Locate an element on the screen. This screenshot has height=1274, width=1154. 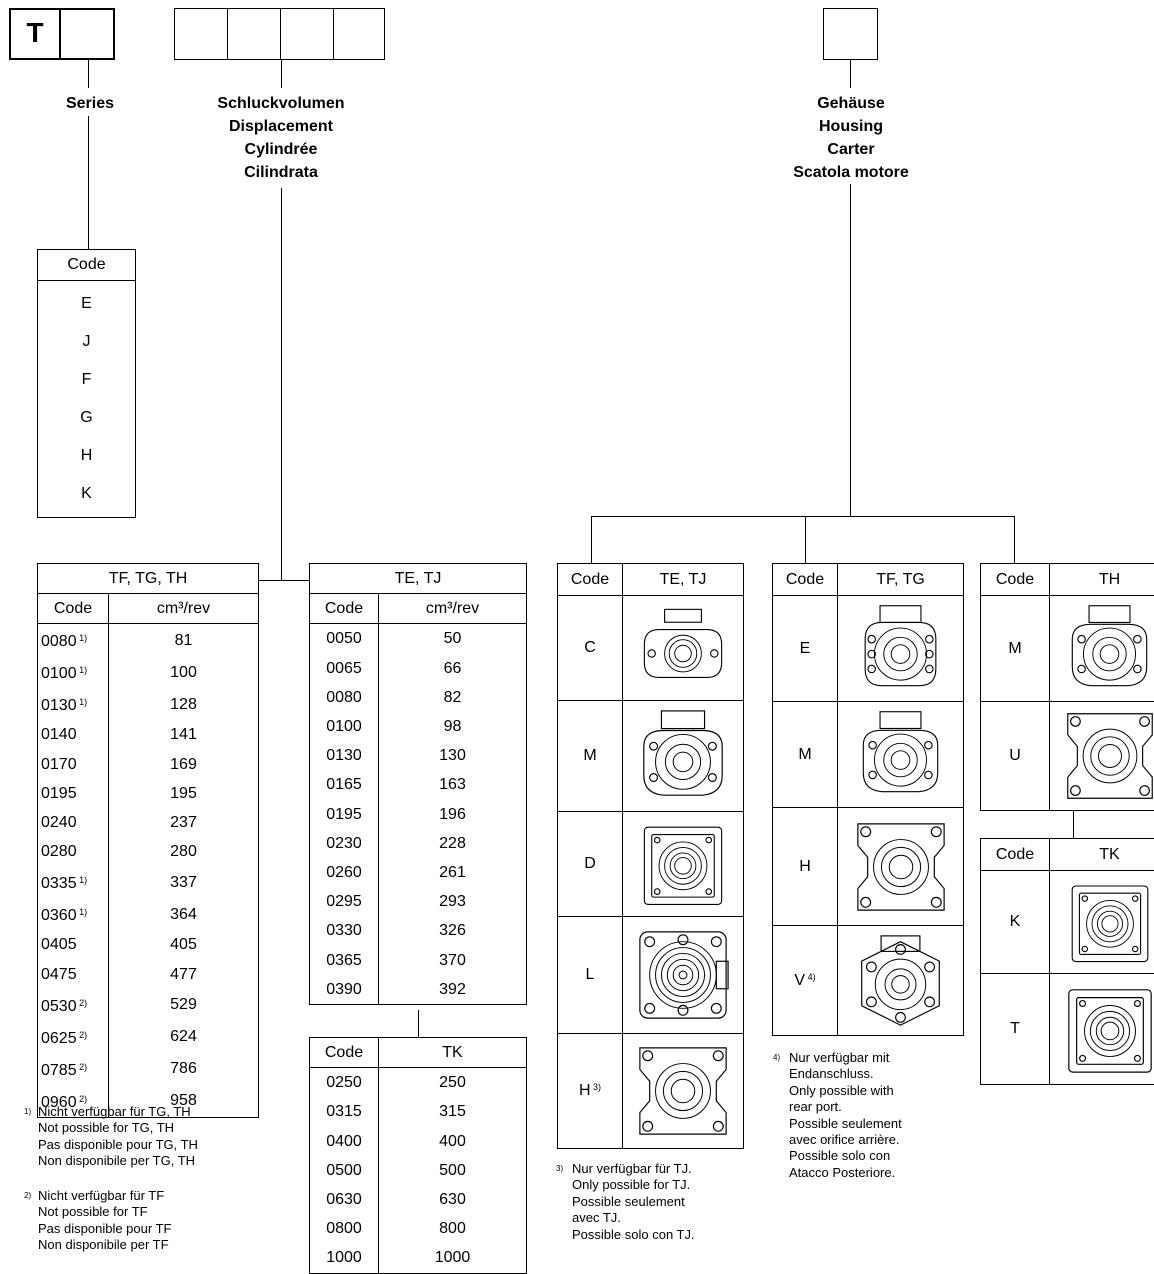
row-code-text: 0630 is located at coordinates (344, 1200).